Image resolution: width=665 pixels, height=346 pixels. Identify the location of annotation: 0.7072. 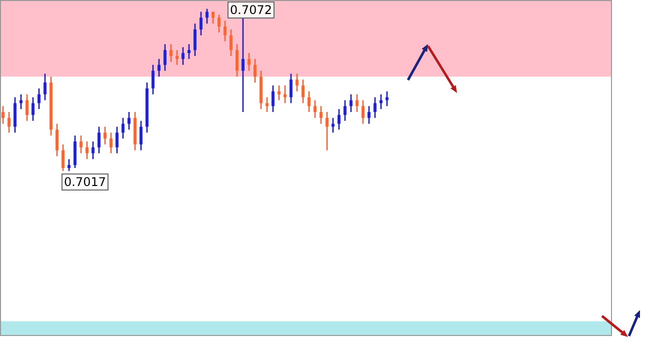
(251, 10).